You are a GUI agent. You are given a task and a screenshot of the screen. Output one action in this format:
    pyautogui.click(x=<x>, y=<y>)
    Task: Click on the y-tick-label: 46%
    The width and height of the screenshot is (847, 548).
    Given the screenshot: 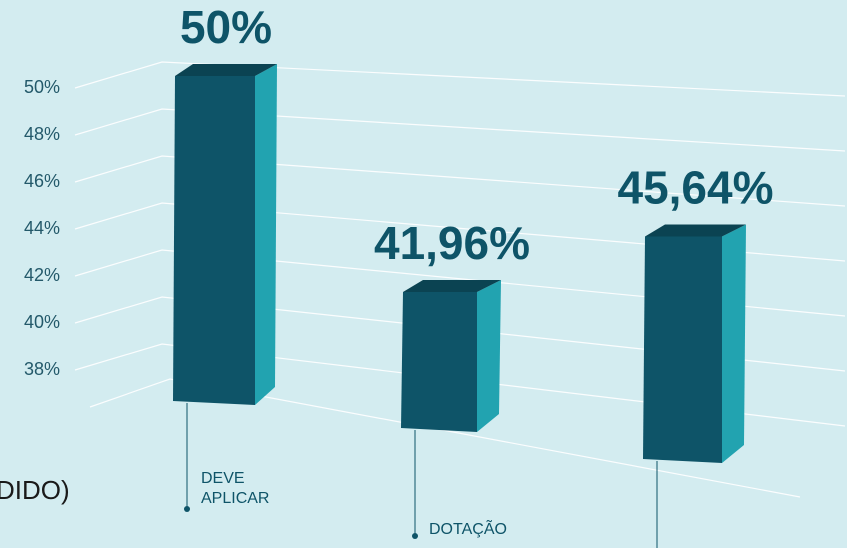 What is the action you would take?
    pyautogui.click(x=42, y=181)
    